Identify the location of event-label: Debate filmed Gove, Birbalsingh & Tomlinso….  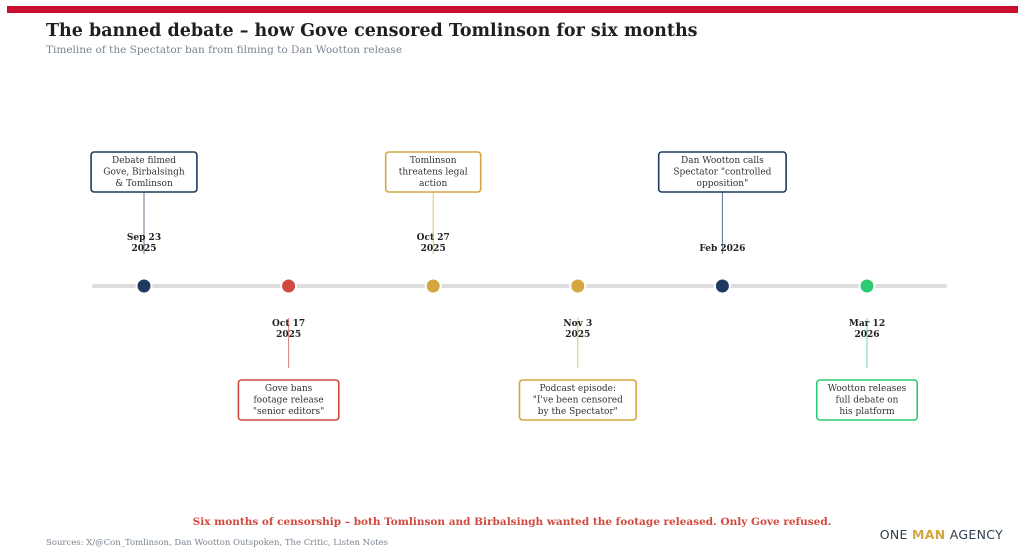
(144, 172).